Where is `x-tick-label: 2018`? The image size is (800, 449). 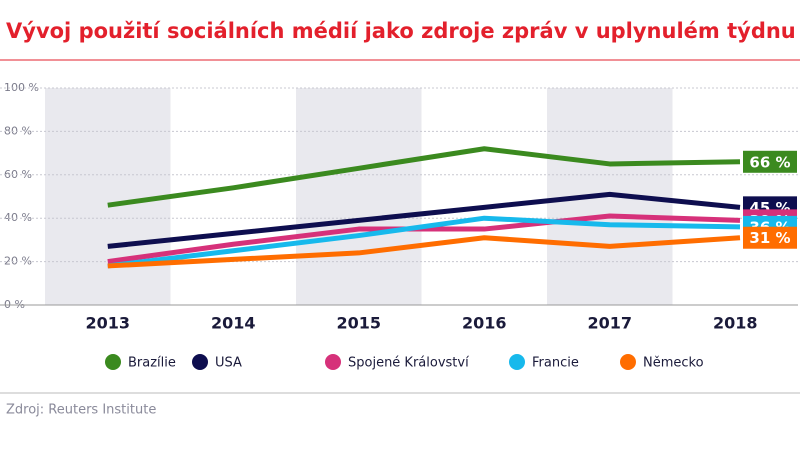 x-tick-label: 2018 is located at coordinates (735, 323).